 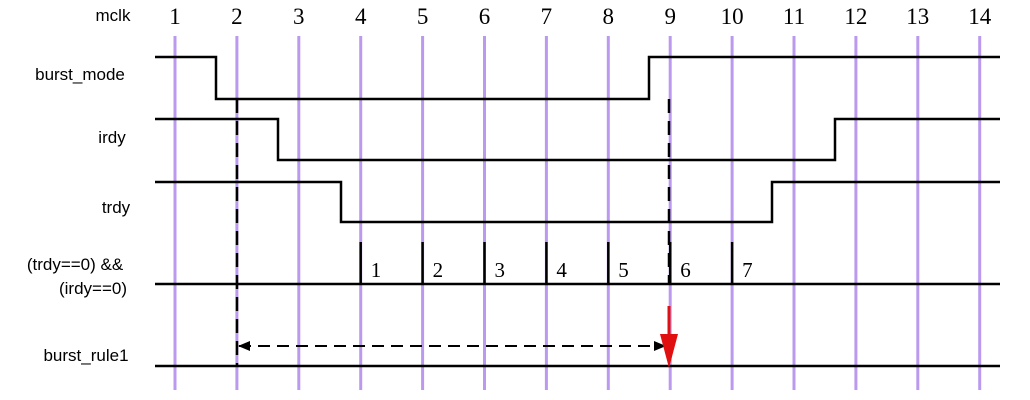 What do you see at coordinates (80, 74) in the screenshot?
I see `burst-mode-label: burst_mode` at bounding box center [80, 74].